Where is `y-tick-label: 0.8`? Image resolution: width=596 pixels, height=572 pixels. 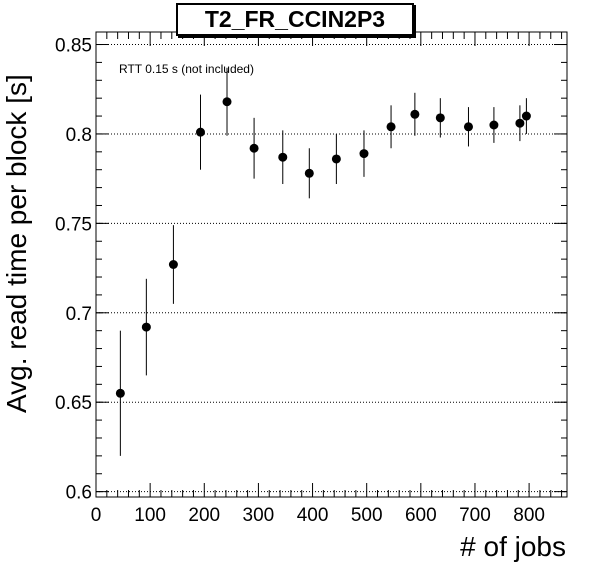
y-tick-label: 0.8 is located at coordinates (79, 135).